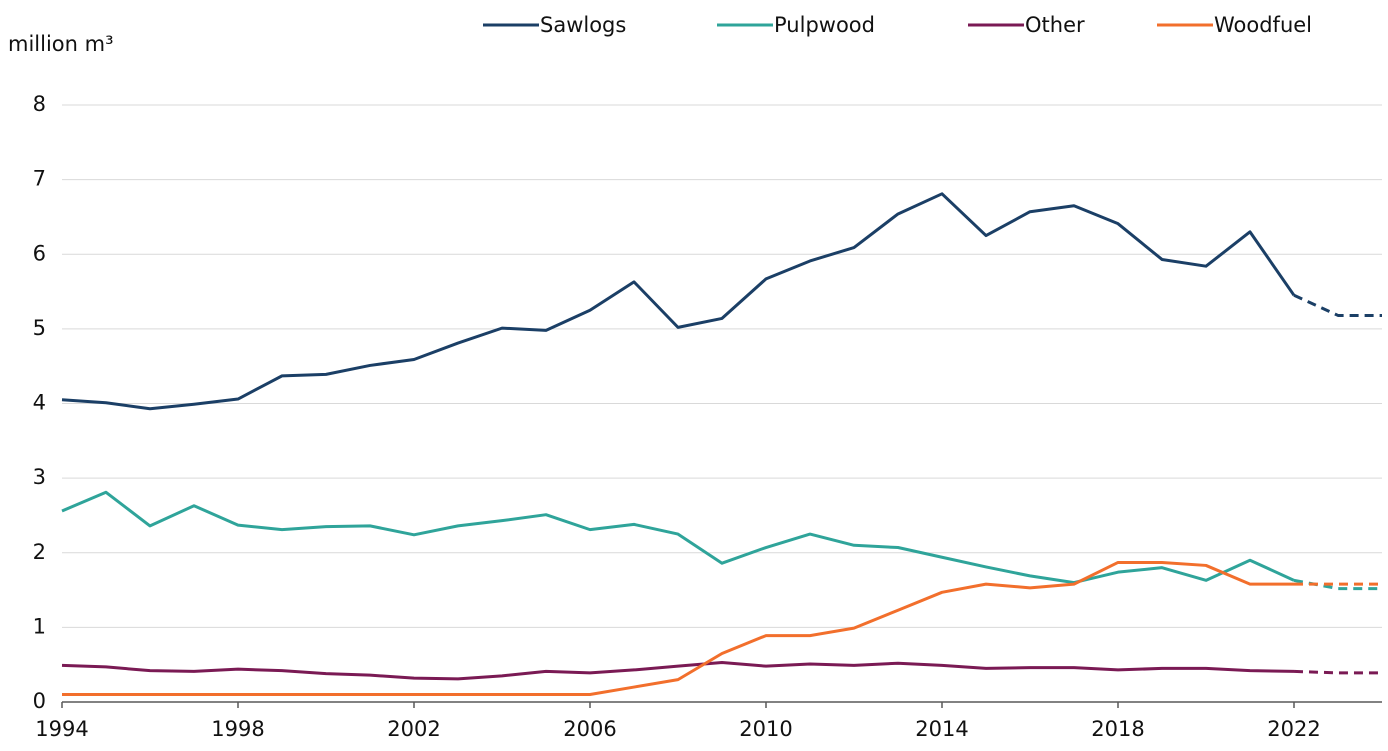 The image size is (1388, 751). I want to click on x-tick-label: 2010, so click(765, 729).